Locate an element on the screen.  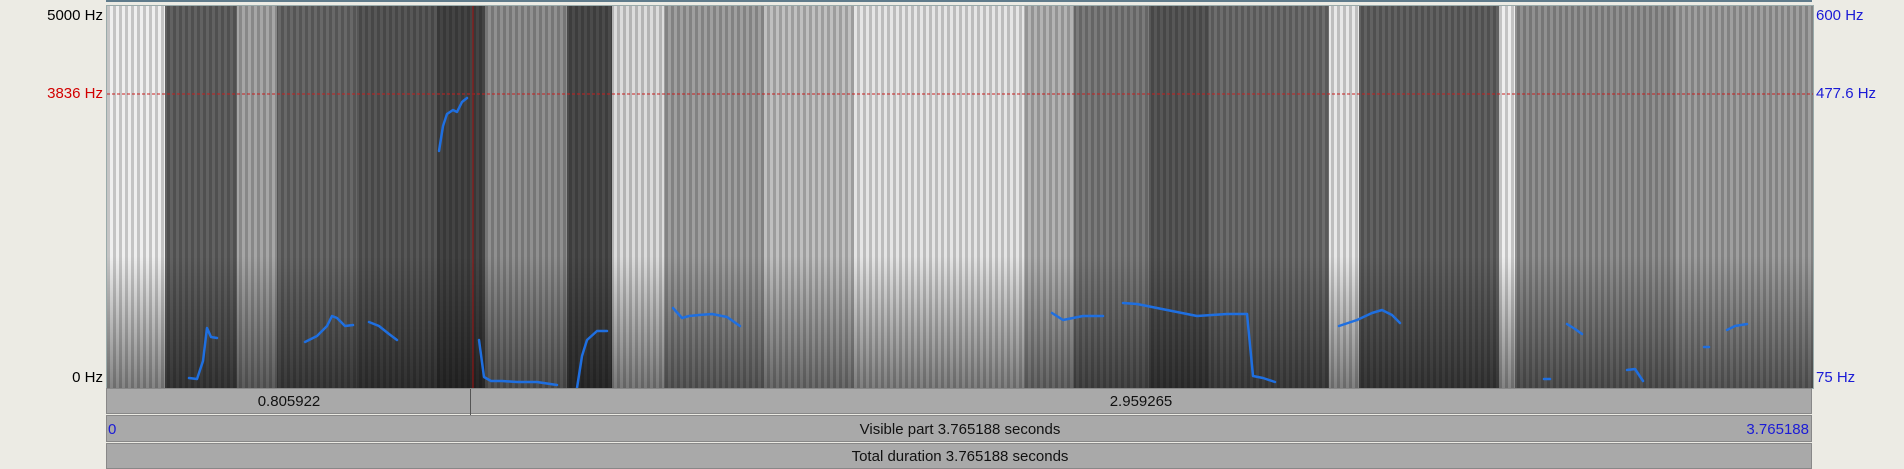
visible-end-time: 3.765188 is located at coordinates (1777, 429).